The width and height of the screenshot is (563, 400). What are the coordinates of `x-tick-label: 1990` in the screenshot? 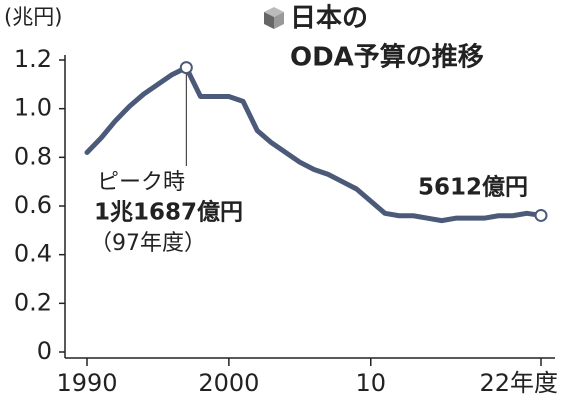 It's located at (86, 383).